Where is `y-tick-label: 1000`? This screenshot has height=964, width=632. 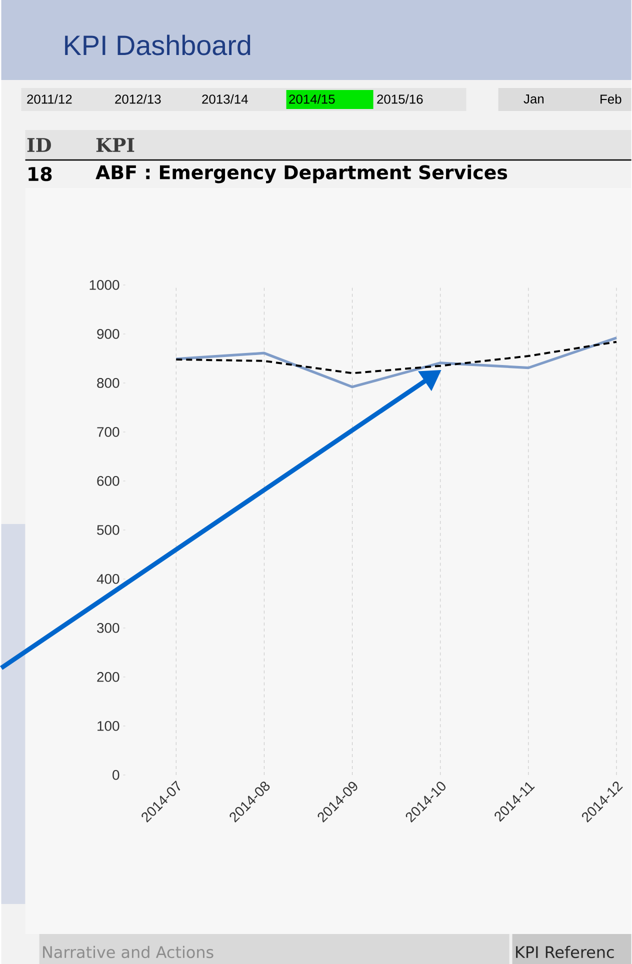
y-tick-label: 1000 is located at coordinates (105, 285).